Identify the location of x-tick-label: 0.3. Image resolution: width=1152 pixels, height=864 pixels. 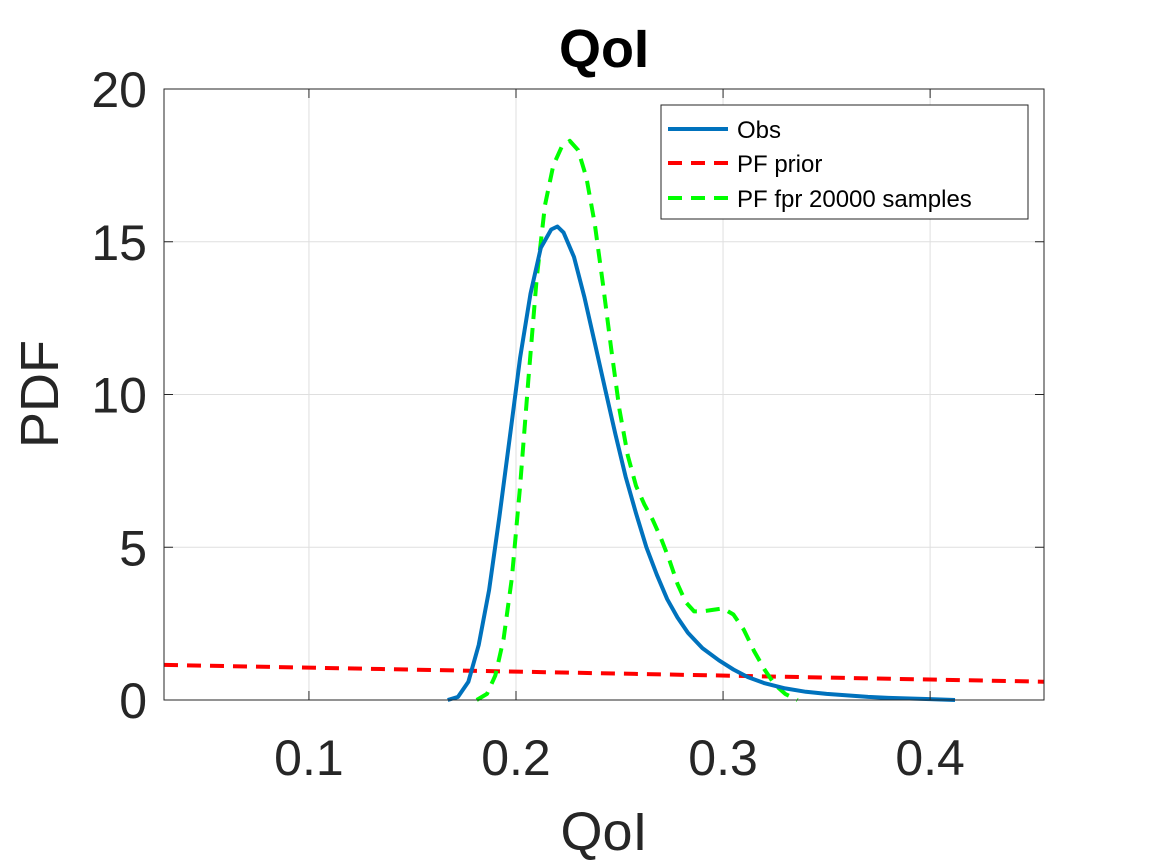
(723, 758).